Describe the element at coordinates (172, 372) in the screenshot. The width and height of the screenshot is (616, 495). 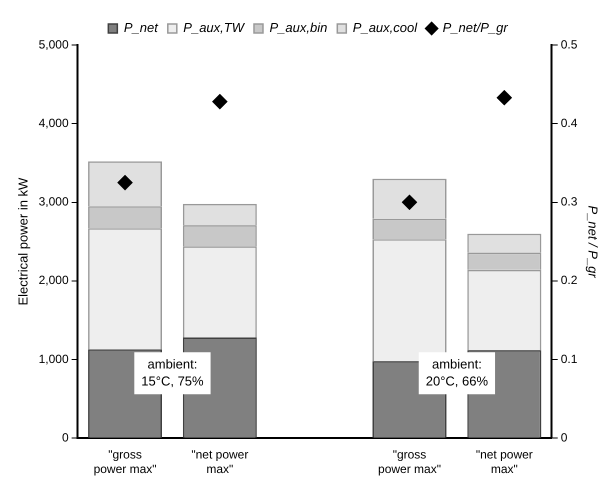
I see `annotation: ambient: 15°C, 75%` at that location.